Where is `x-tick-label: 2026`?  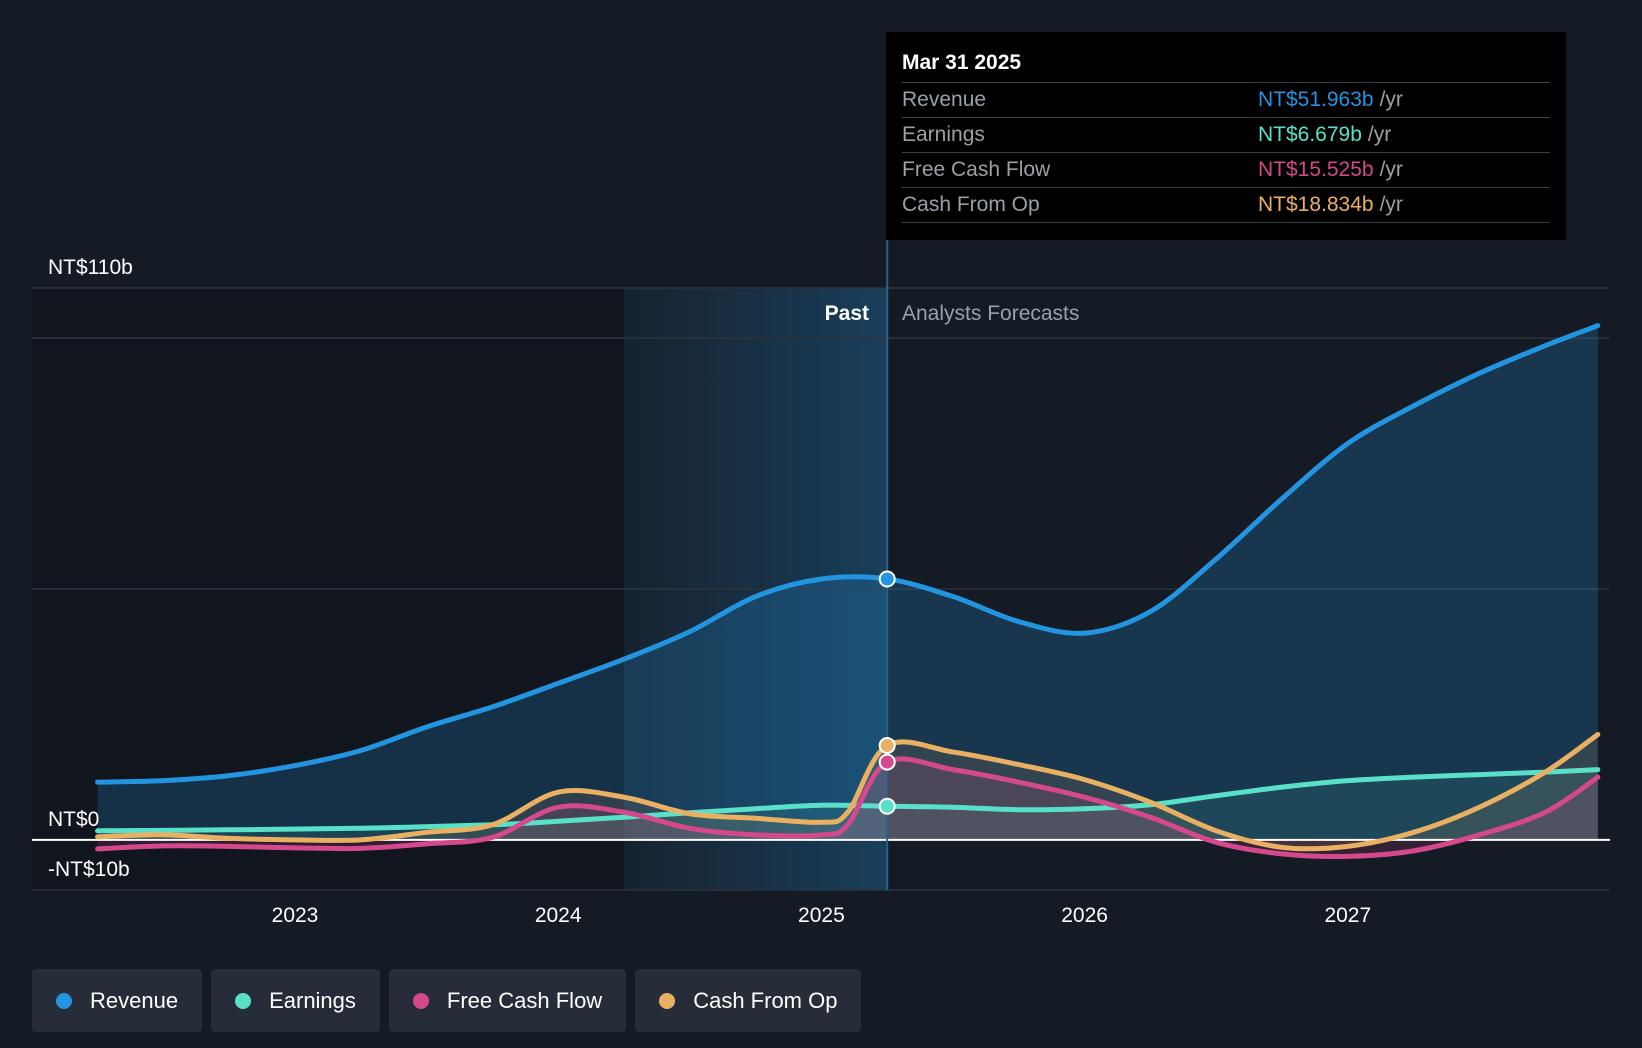 x-tick-label: 2026 is located at coordinates (1084, 915).